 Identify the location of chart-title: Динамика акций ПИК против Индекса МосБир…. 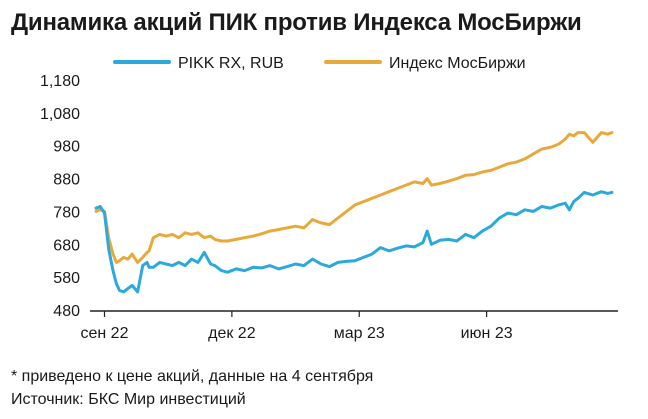
(296, 22).